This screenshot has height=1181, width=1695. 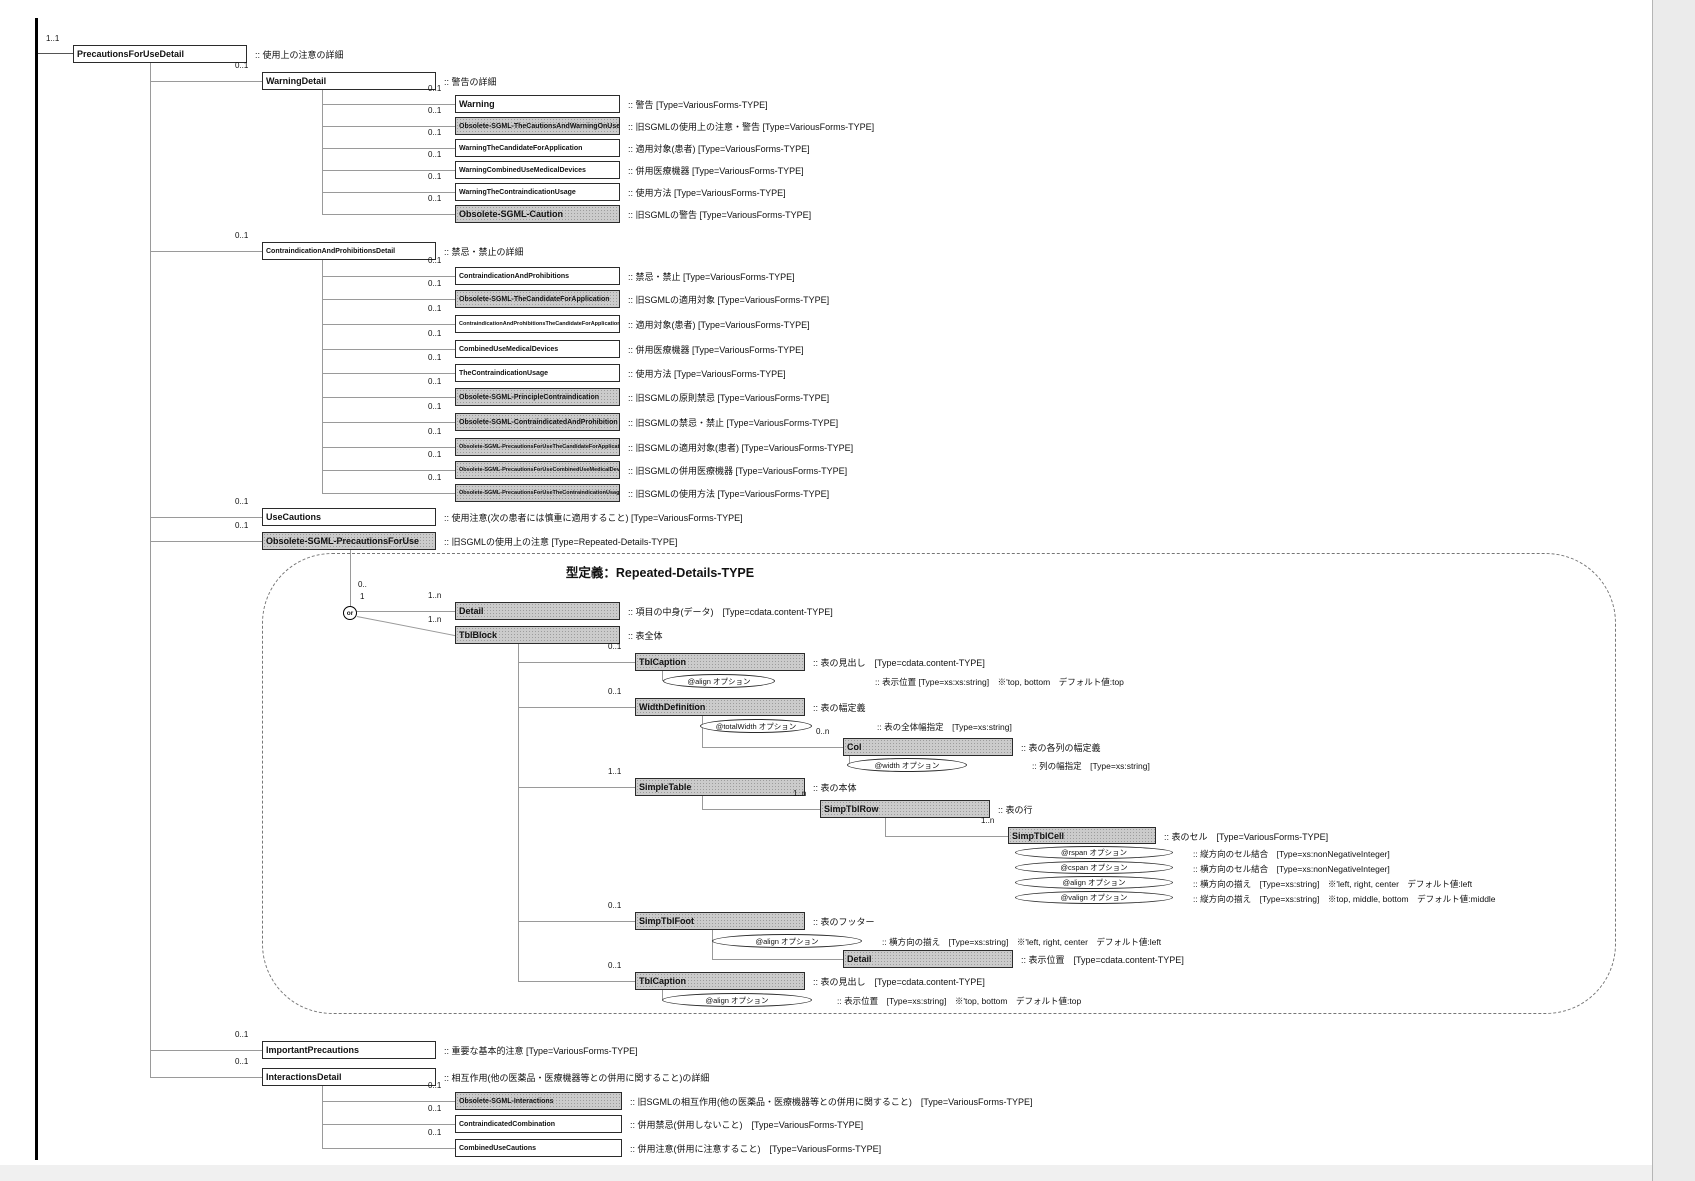 I want to click on element-annotation: :: 警告の詳細, so click(x=470, y=82).